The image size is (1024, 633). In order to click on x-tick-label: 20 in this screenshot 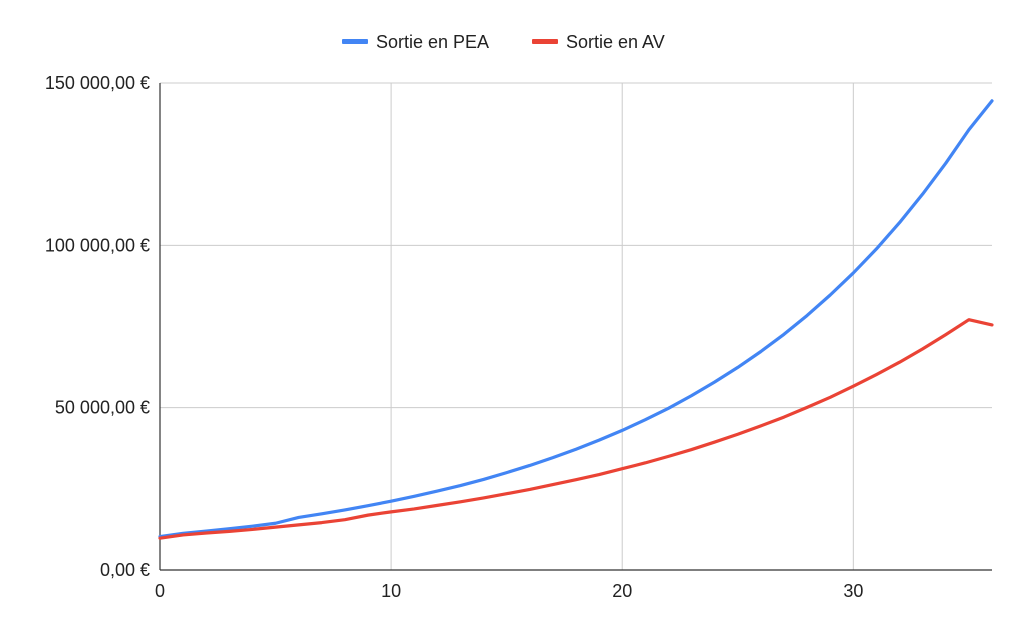, I will do `click(622, 591)`.